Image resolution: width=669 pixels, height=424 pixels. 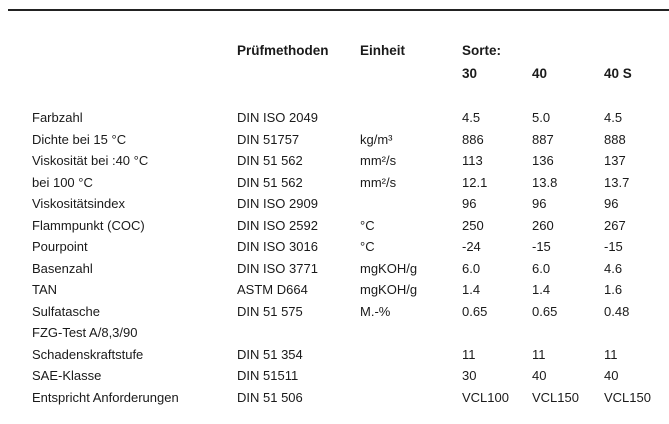 What do you see at coordinates (383, 50) in the screenshot?
I see `header-unit: Einheit` at bounding box center [383, 50].